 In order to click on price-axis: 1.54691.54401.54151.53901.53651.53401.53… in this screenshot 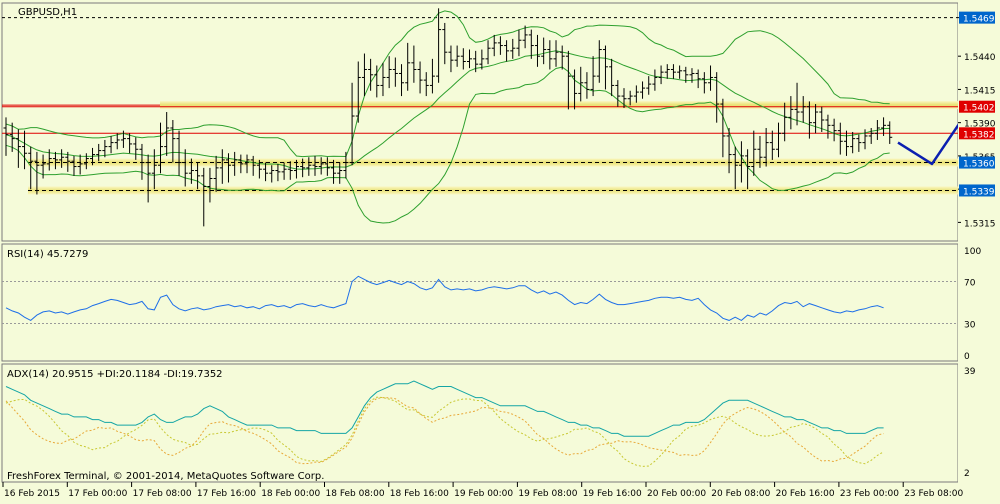, I will do `click(979, 250)`.